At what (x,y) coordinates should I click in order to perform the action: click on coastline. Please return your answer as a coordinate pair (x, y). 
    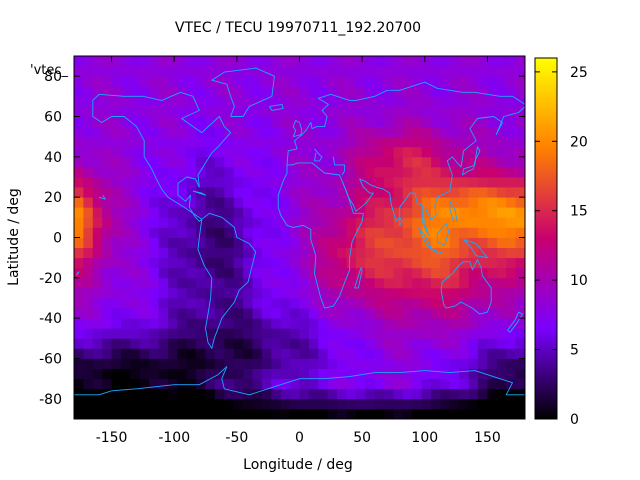
    Looking at the image, I should click on (443, 234).